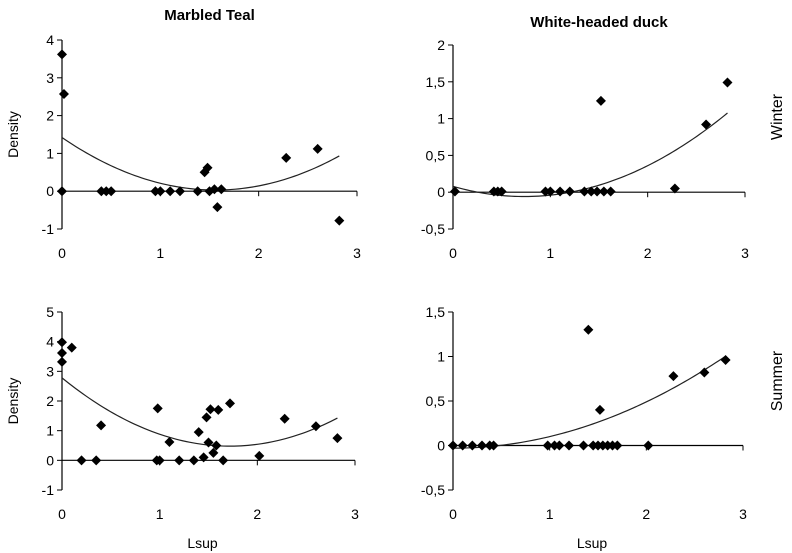  What do you see at coordinates (599, 22) in the screenshot?
I see `panel-title: White-headed duck` at bounding box center [599, 22].